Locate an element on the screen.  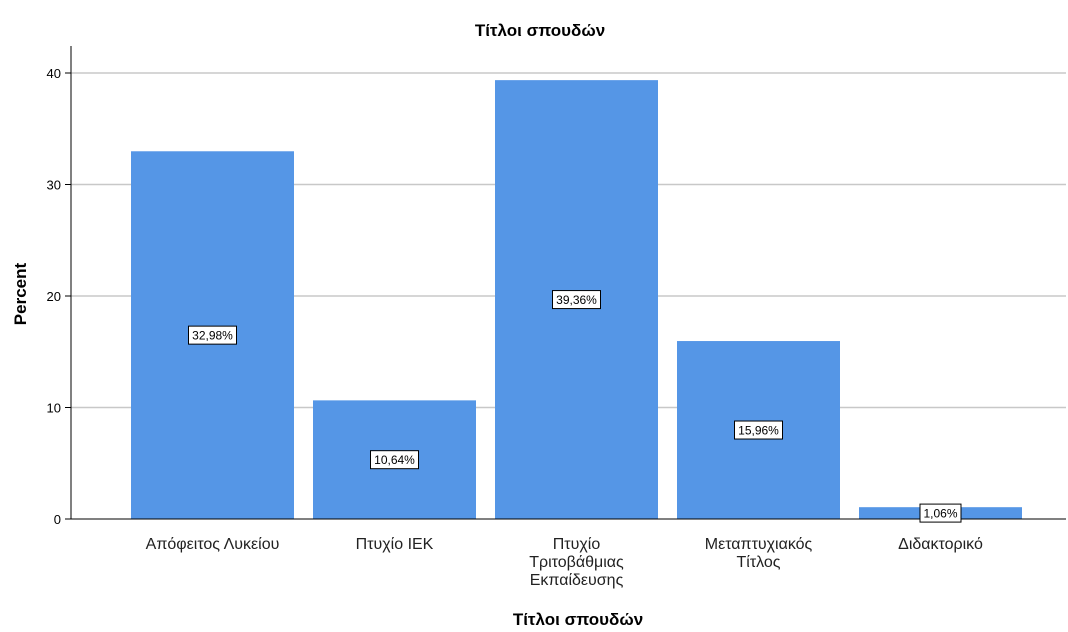
data-label: 32,98% is located at coordinates (212, 336).